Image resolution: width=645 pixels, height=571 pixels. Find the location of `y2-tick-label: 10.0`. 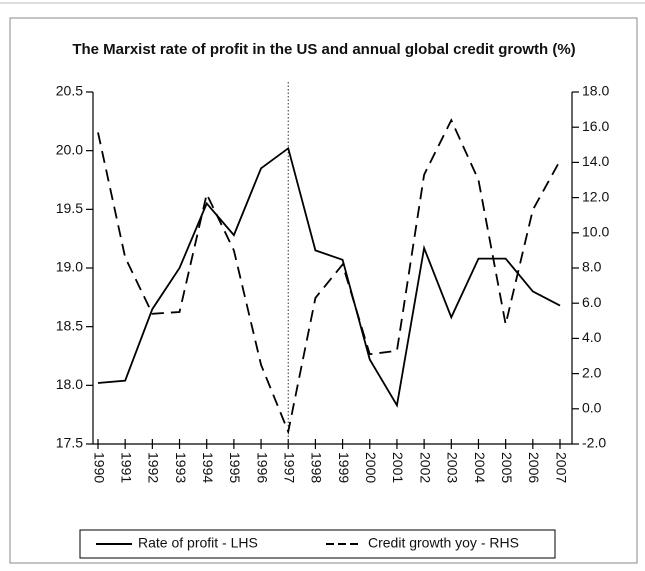

y2-tick-label: 10.0 is located at coordinates (595, 232).